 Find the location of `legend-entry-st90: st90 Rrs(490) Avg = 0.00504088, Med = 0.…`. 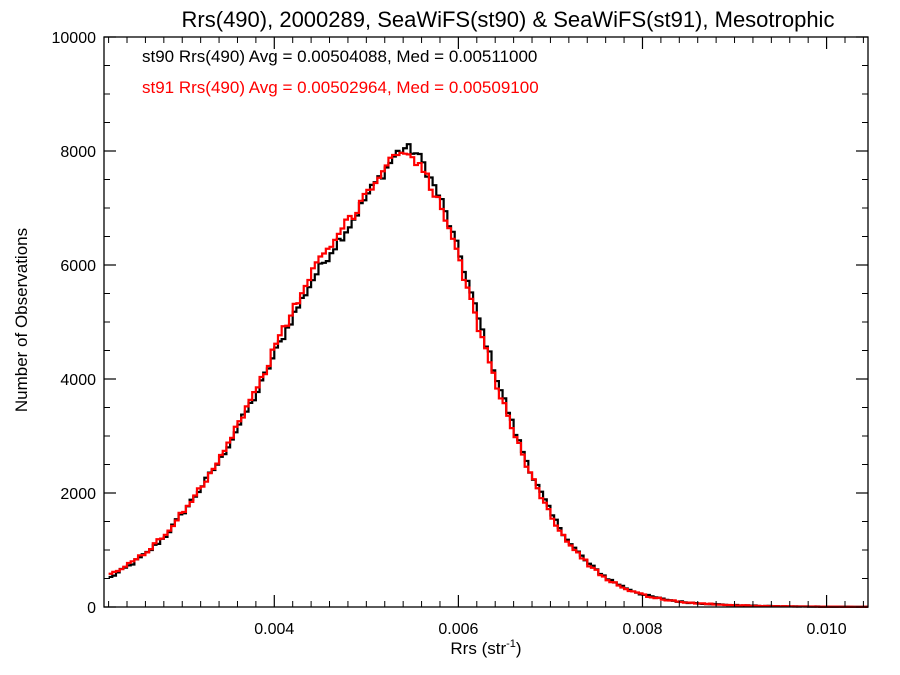

legend-entry-st90: st90 Rrs(490) Avg = 0.00504088, Med = 0.… is located at coordinates (339, 56).